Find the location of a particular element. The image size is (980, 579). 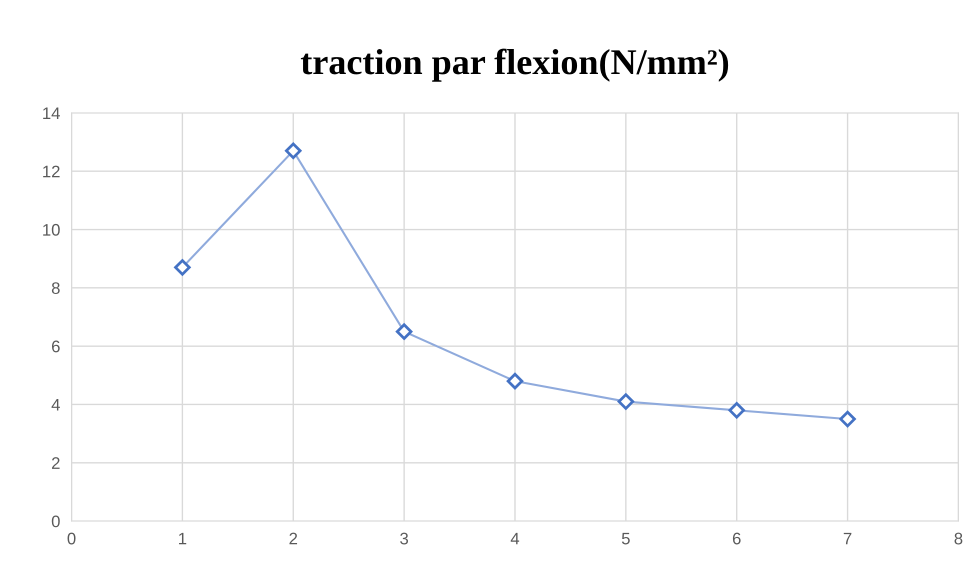

y-tick-label: 0 is located at coordinates (56, 522).